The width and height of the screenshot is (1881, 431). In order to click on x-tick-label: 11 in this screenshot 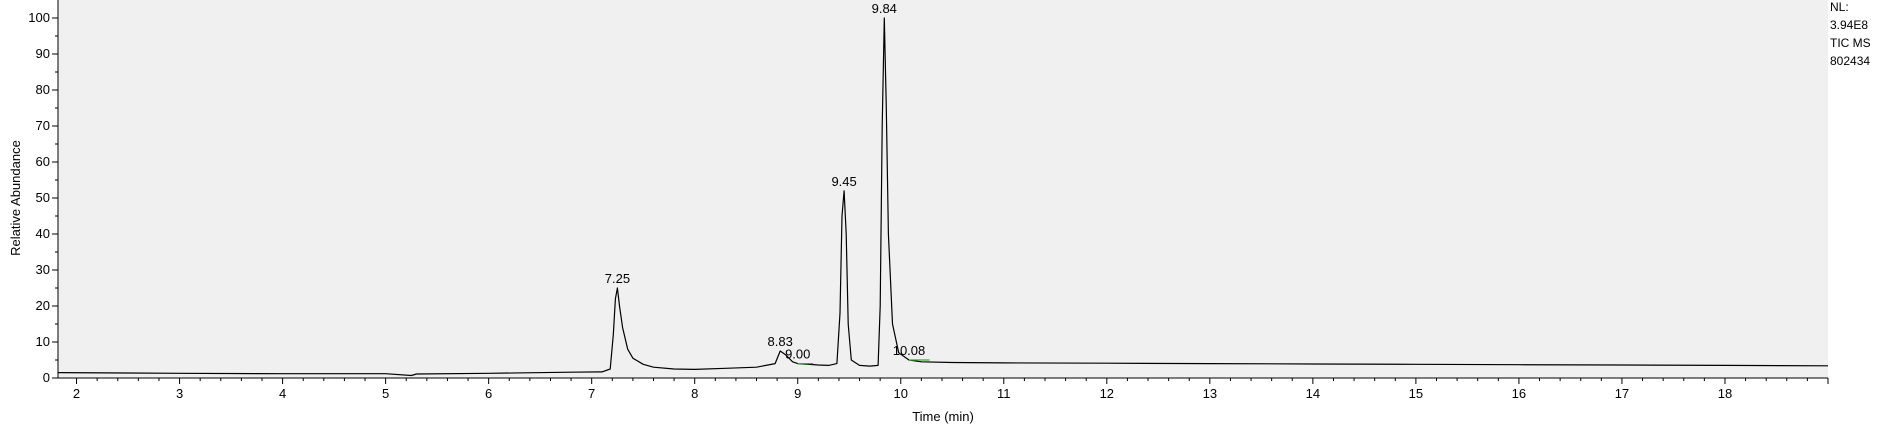, I will do `click(1004, 393)`.